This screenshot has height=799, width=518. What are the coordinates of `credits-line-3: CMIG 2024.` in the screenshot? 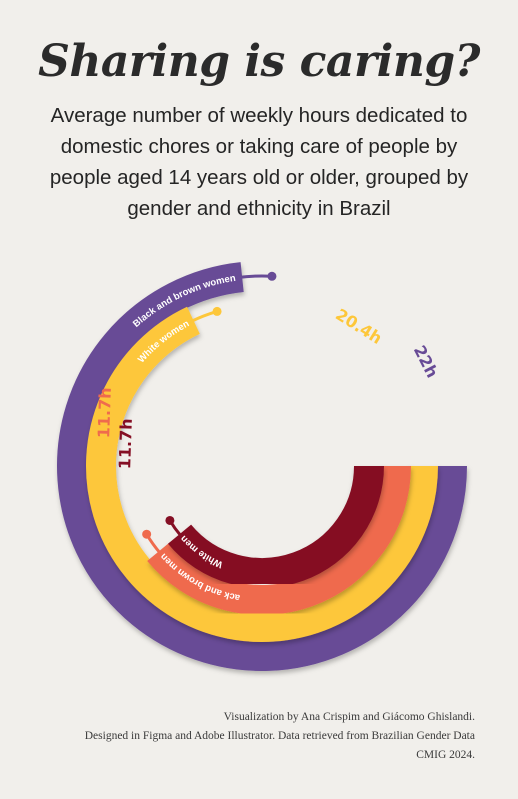 It's located at (445, 755).